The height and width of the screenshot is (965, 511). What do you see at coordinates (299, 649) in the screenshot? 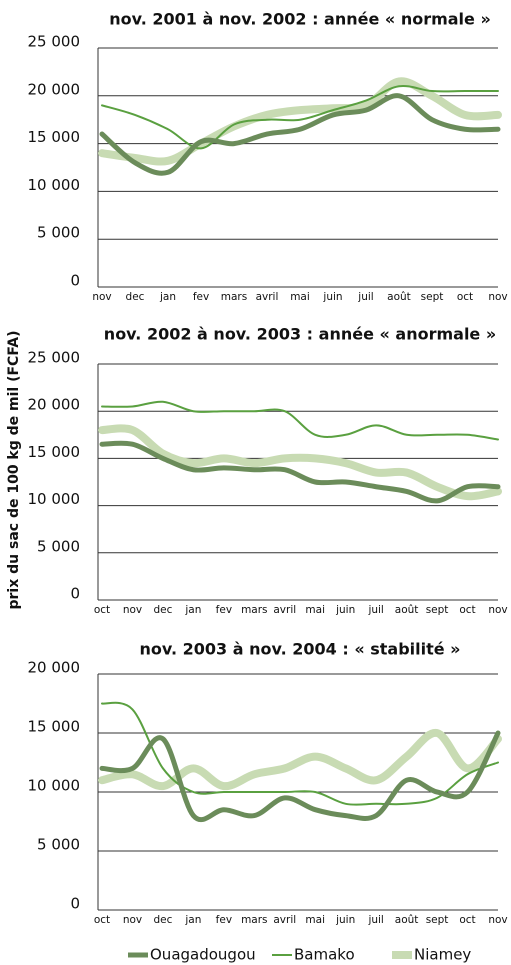
I see `chart-title: nov. 2003 à nov. 2004 : « stabilité »` at bounding box center [299, 649].